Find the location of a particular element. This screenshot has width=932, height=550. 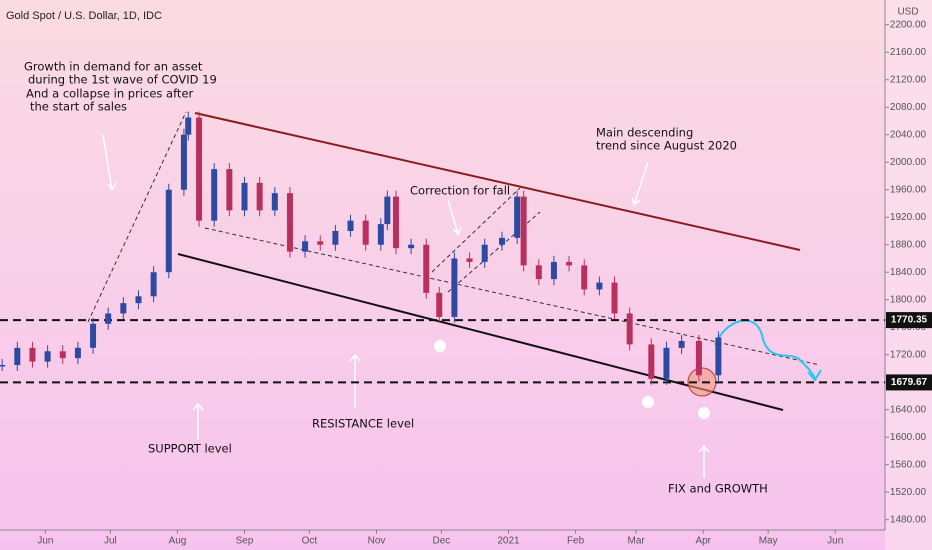

x-tick-label: Jul is located at coordinates (110, 541).